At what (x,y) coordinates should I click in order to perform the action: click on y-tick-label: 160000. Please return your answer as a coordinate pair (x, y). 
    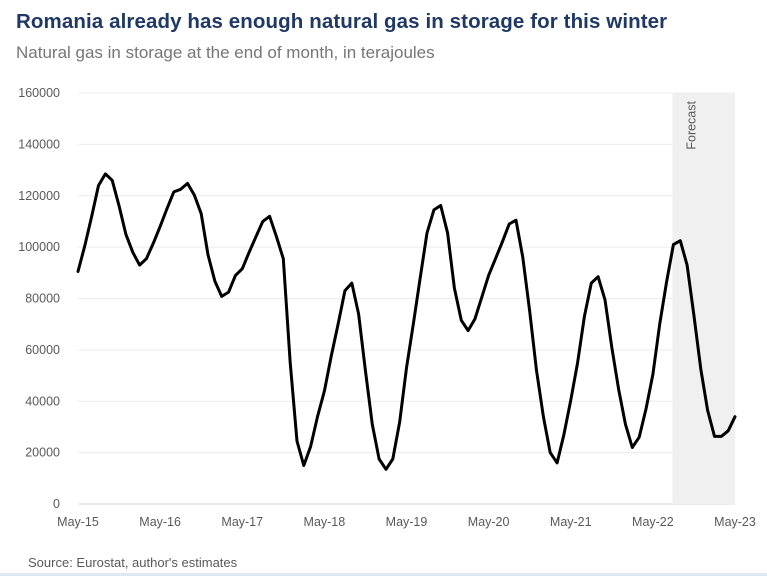
    Looking at the image, I should click on (39, 93).